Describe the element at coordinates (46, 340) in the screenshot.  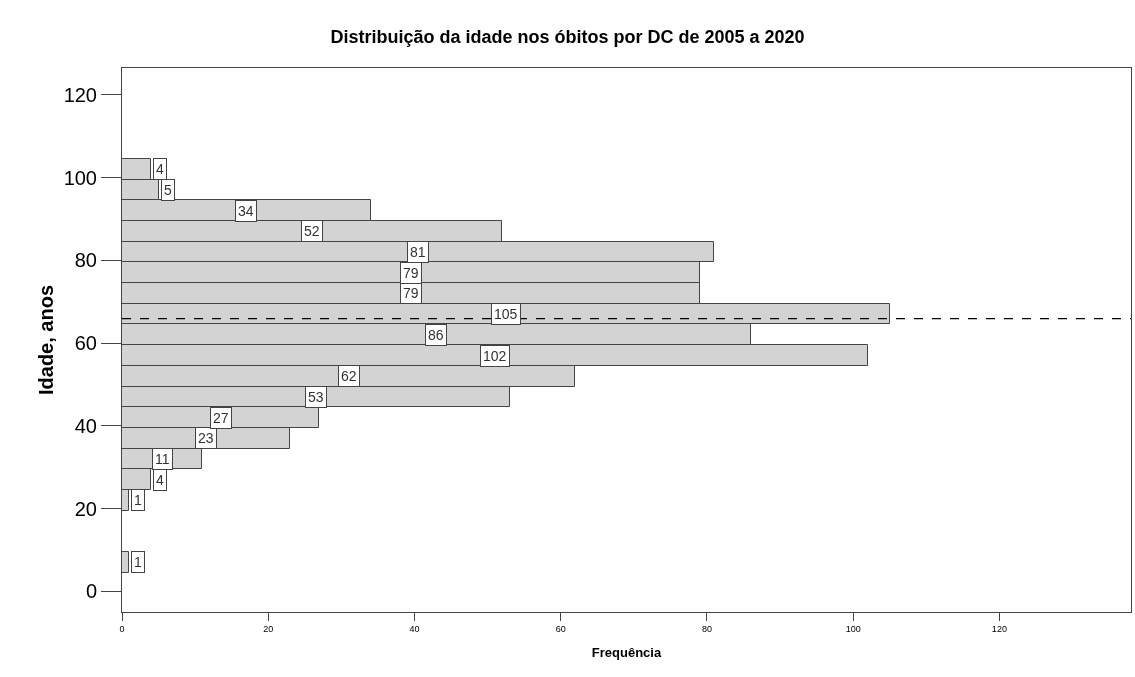
I see `y-axis-title: Idade, anos` at that location.